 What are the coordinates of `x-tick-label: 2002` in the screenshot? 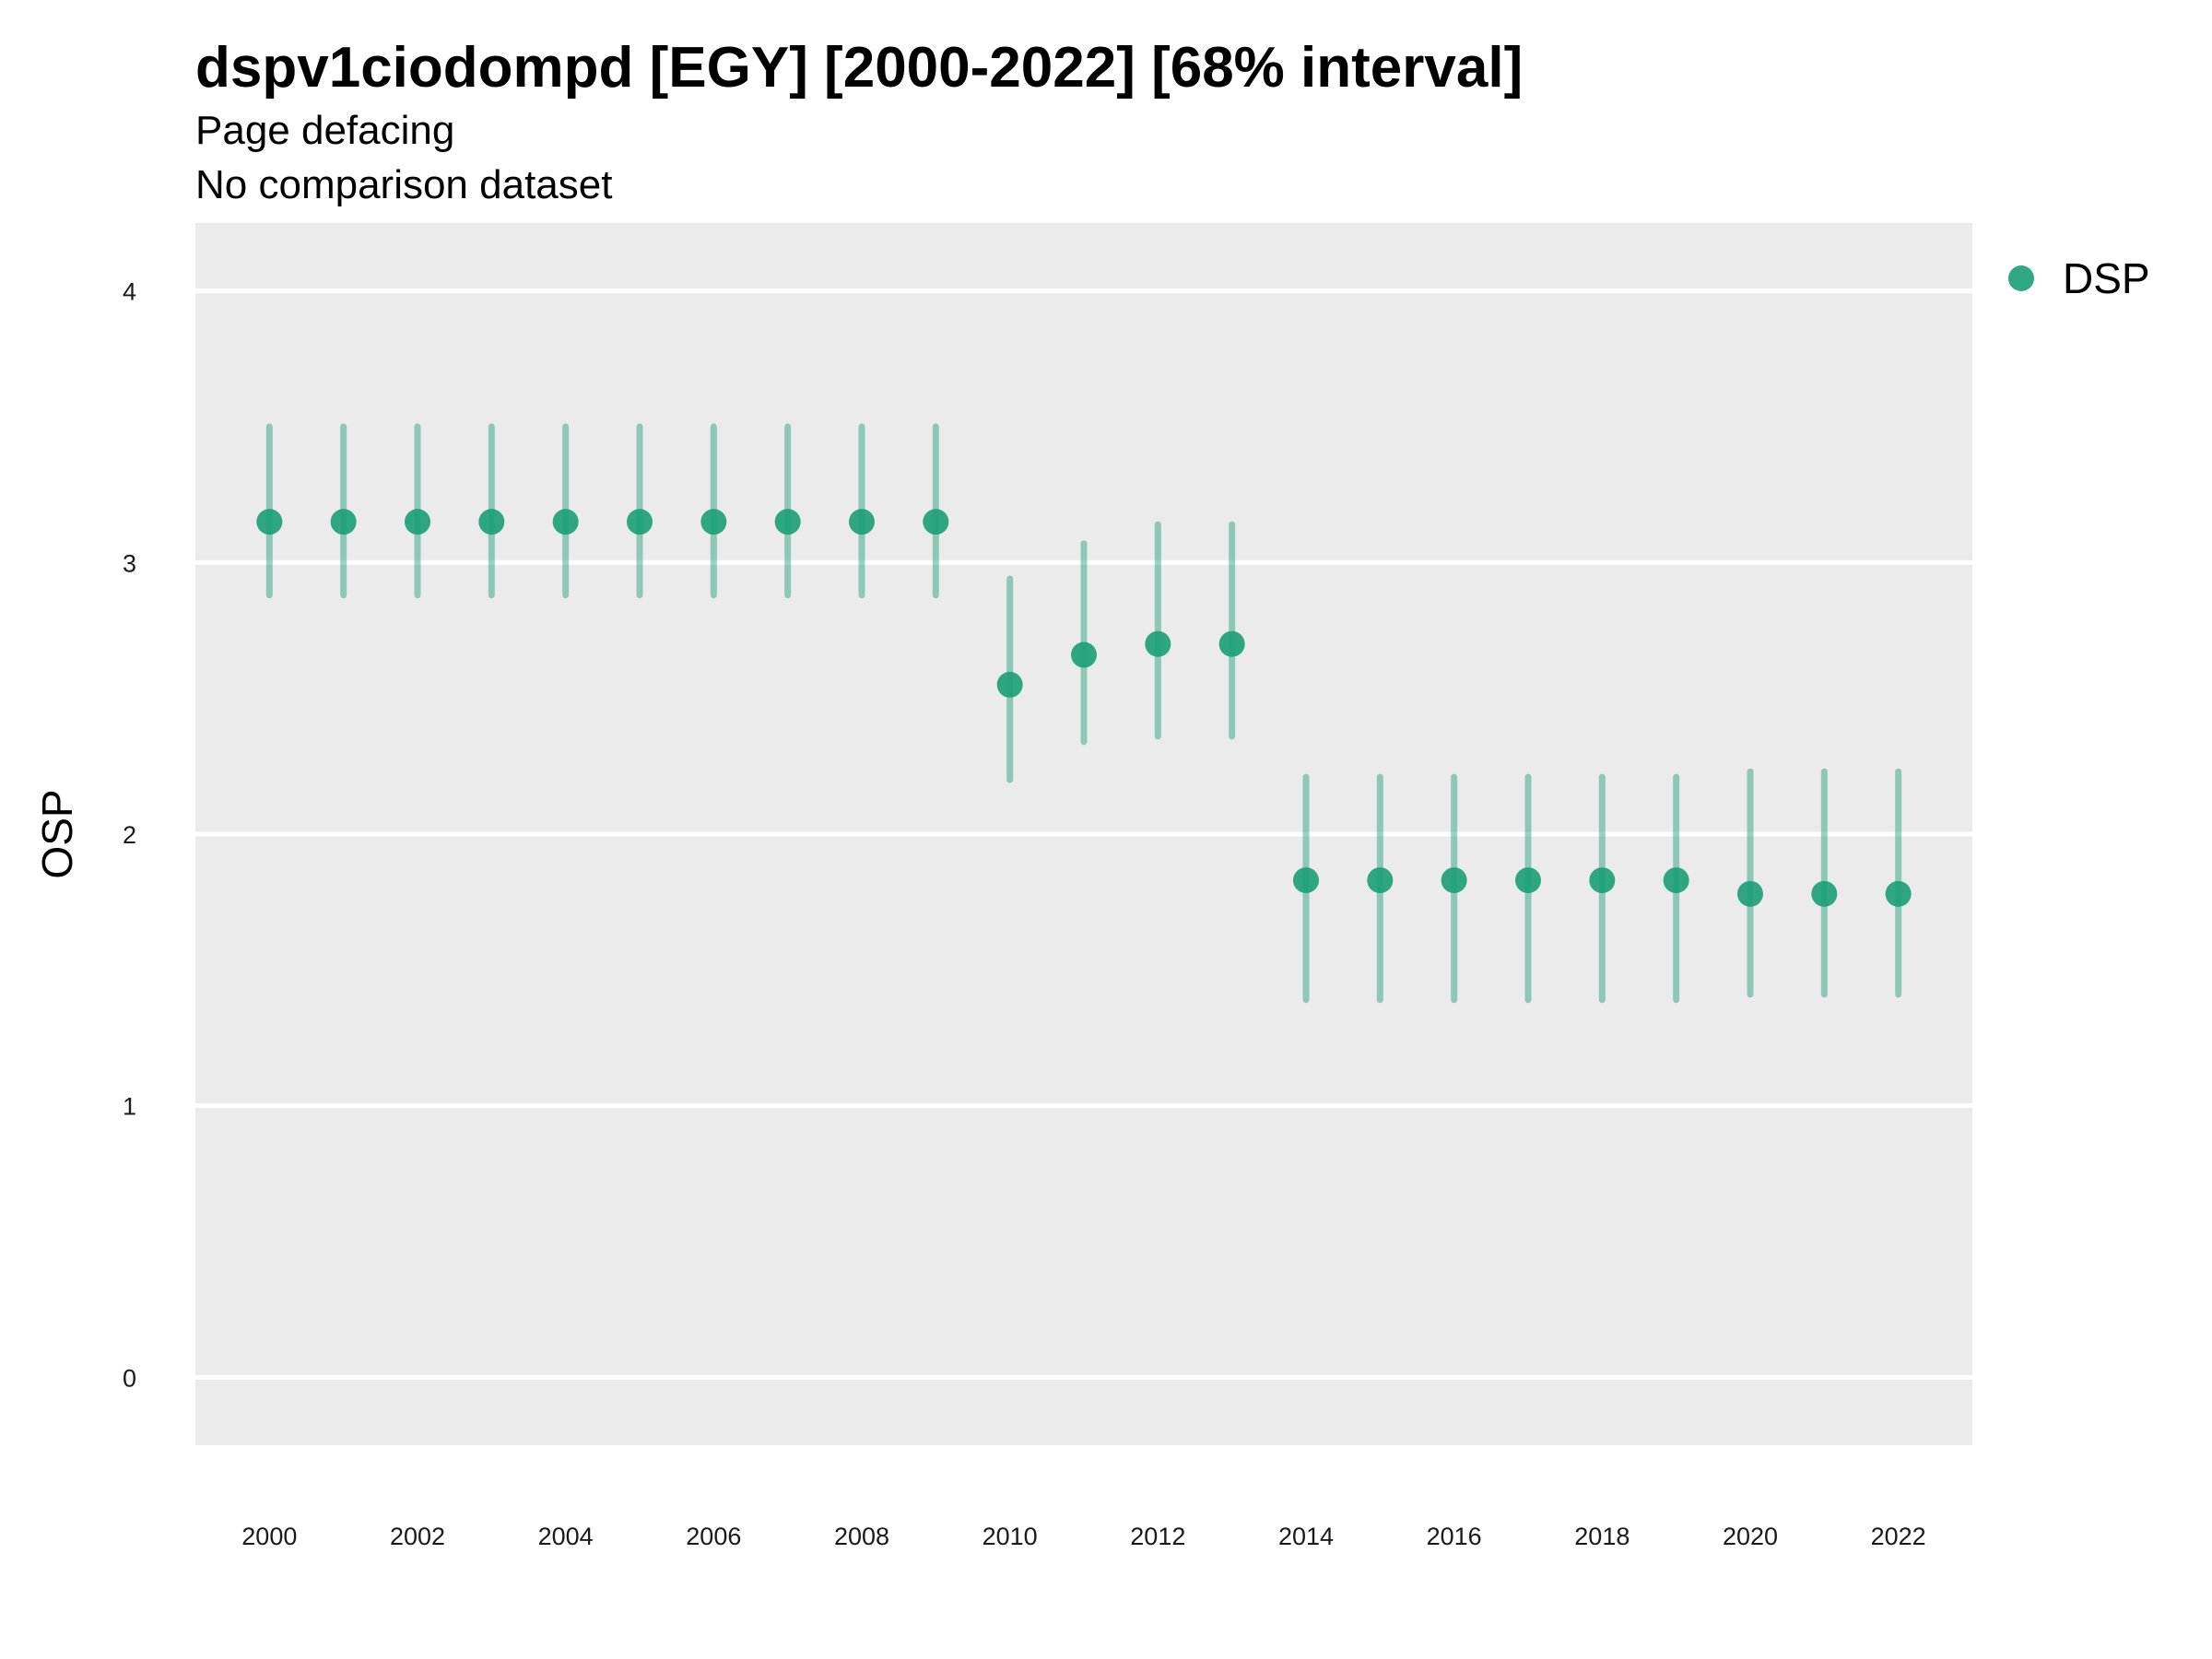 It's located at (417, 1536).